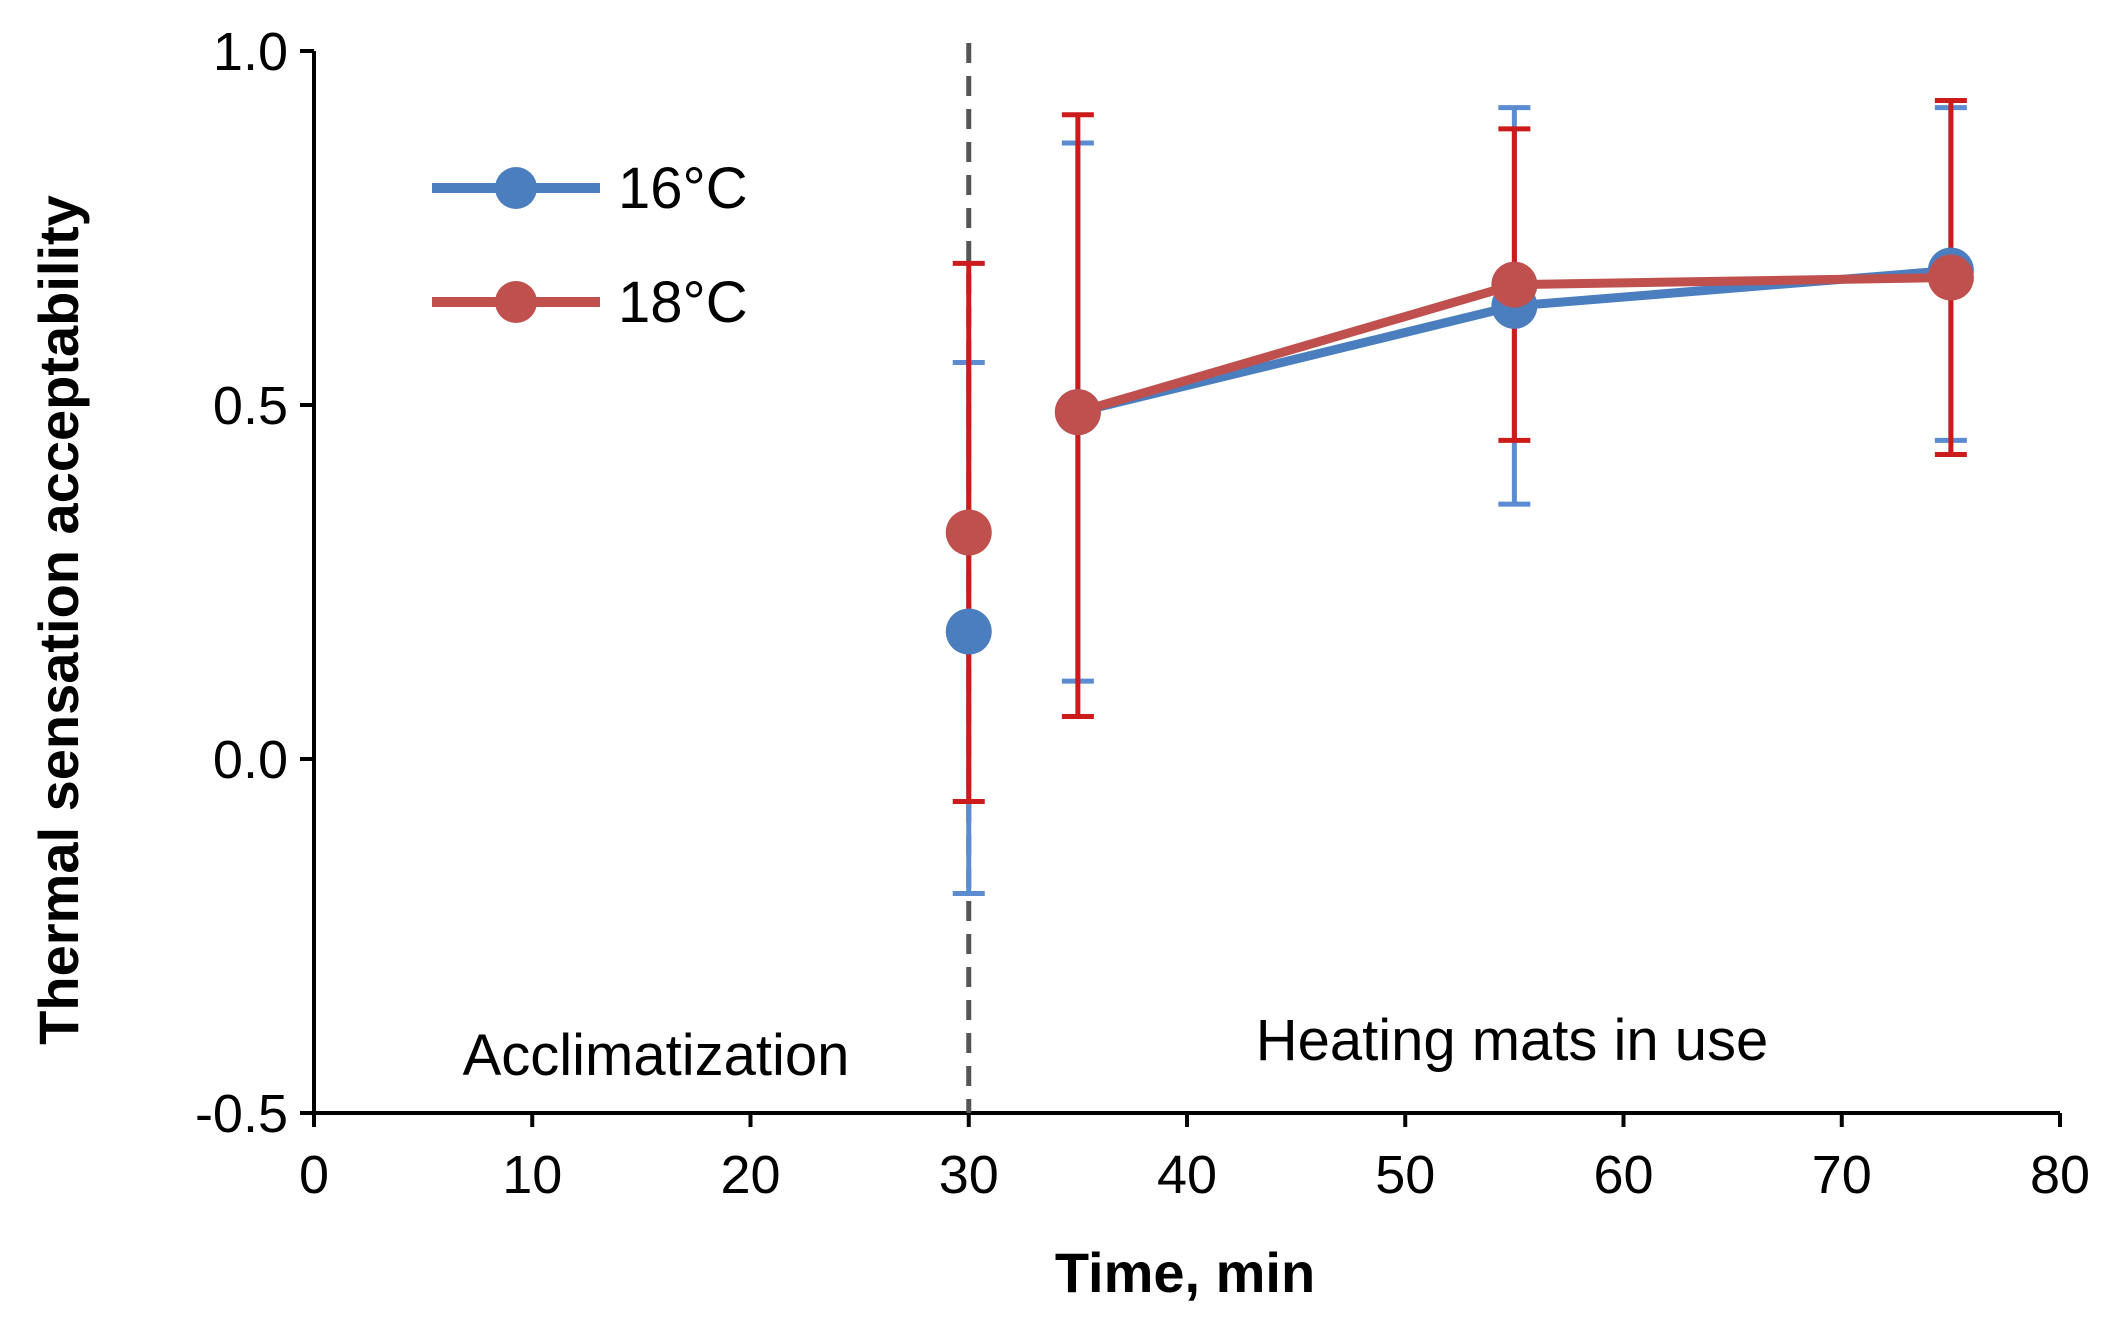 This screenshot has height=1331, width=2114. I want to click on data-point-16c, so click(968, 631).